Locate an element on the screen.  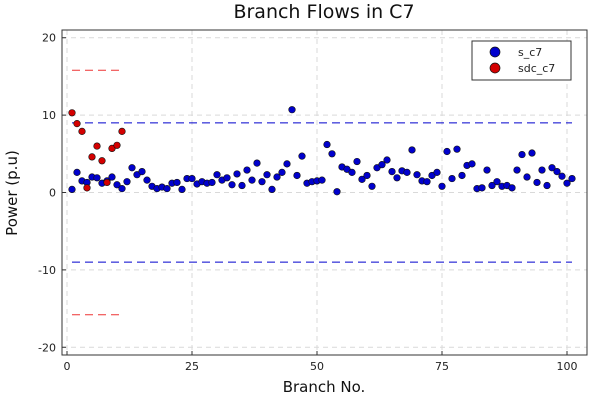
legend-label-sdc_c7: sdc_c7 is located at coordinates (536, 68).